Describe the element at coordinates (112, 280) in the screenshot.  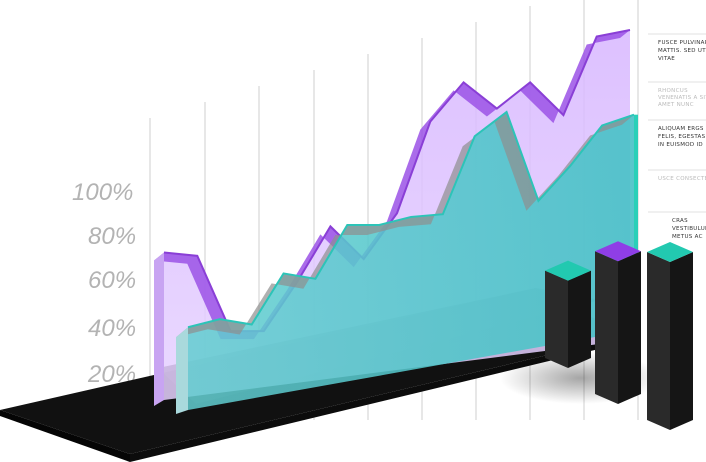
I see `y-tick-label: 60%` at that location.